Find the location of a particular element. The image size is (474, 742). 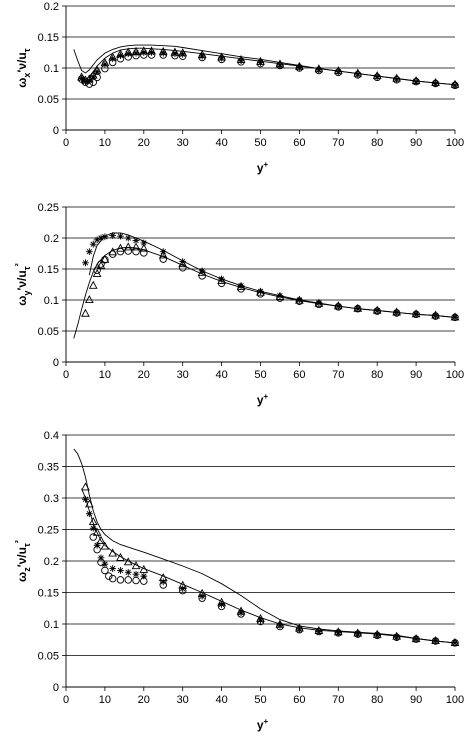

x-tick-label: 0 is located at coordinates (66, 700).